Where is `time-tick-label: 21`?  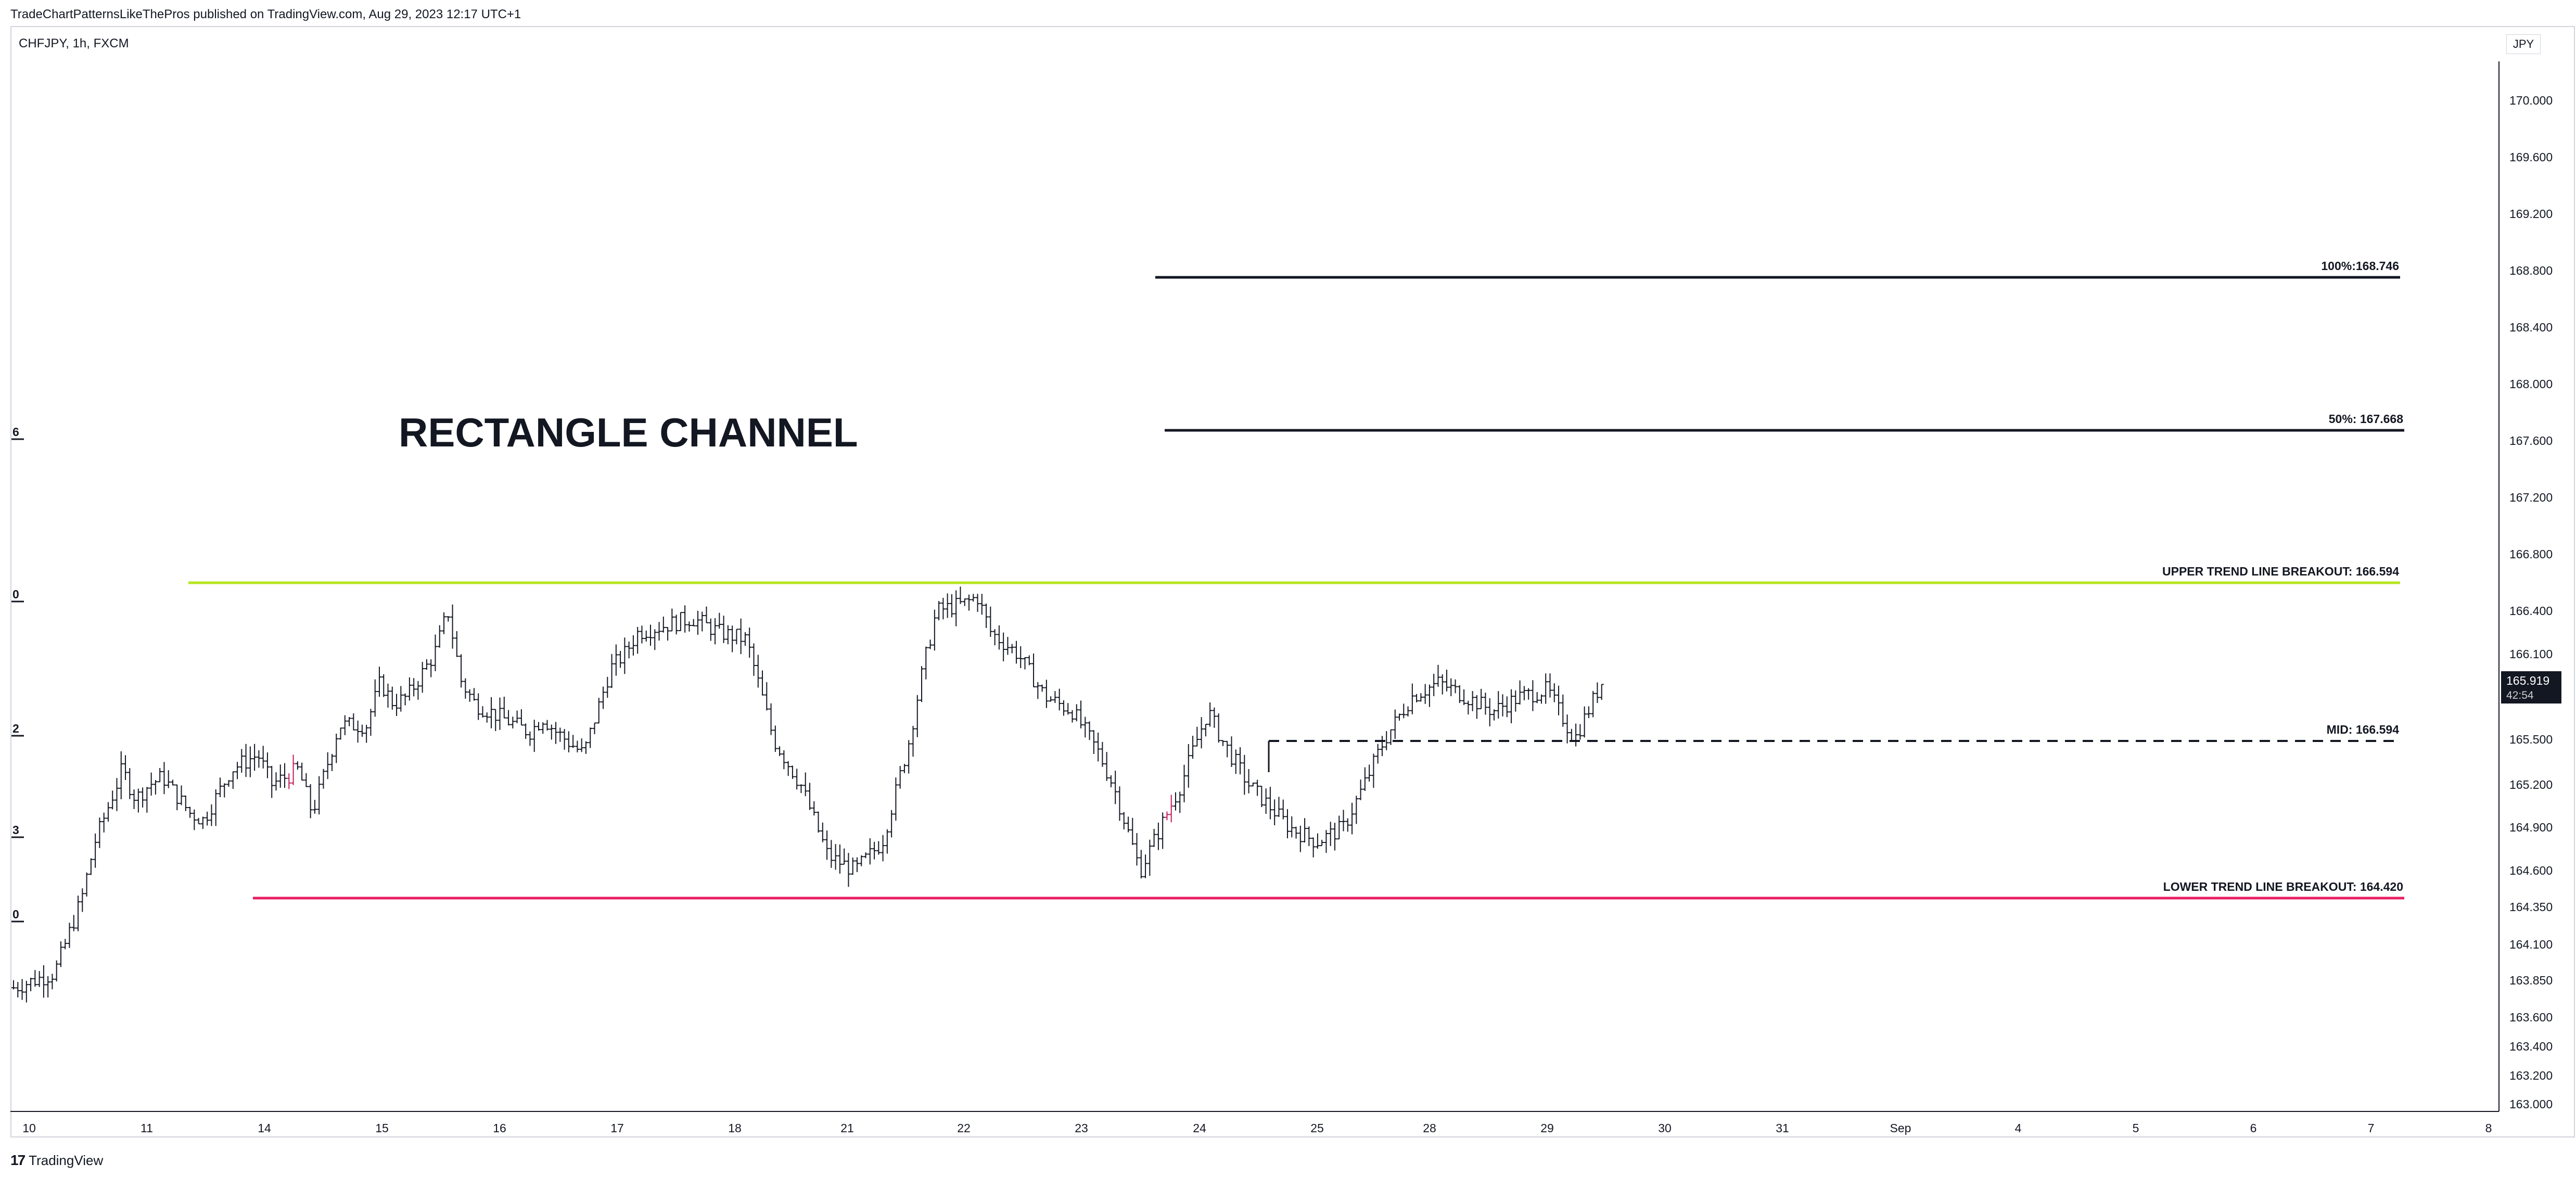 time-tick-label: 21 is located at coordinates (847, 1128).